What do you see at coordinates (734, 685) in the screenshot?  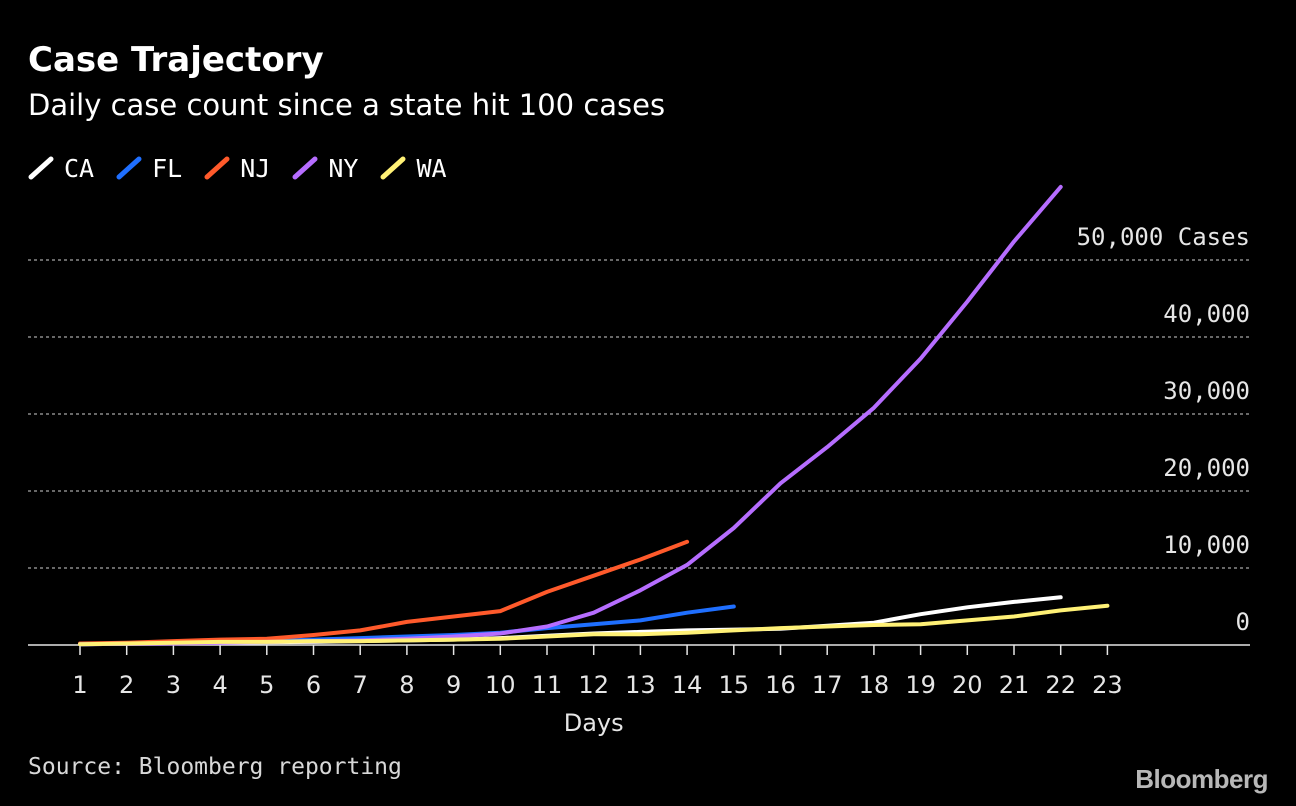 I see `x-tick-label: 15` at bounding box center [734, 685].